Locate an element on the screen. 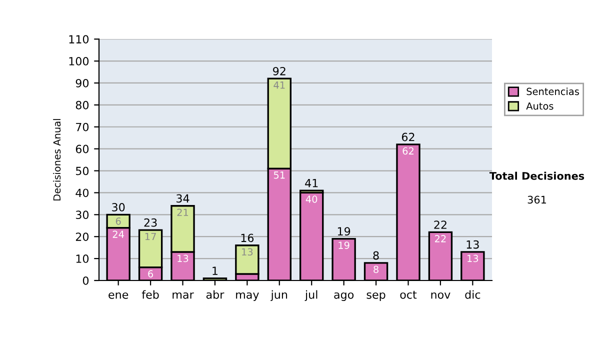 The width and height of the screenshot is (600, 340). x-tick-label: ago is located at coordinates (344, 296).